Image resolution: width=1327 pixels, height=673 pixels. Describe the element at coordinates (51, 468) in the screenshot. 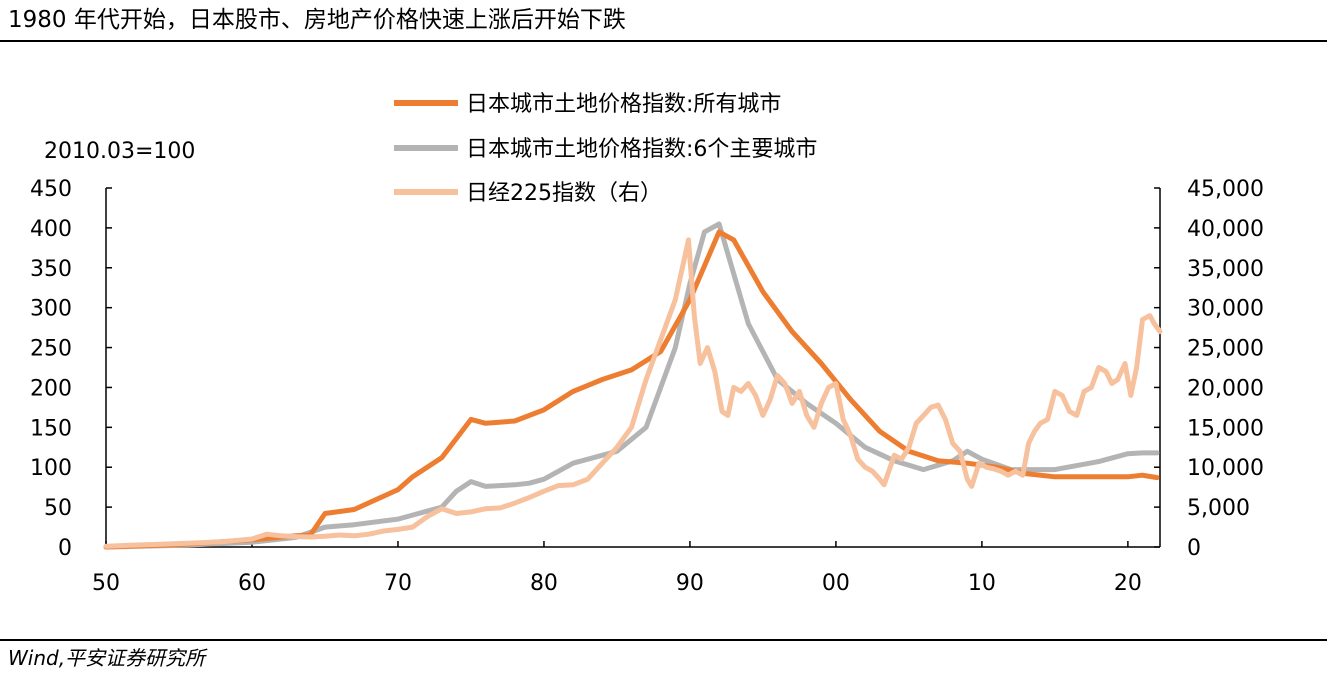

I see `left-tick-label: 100` at that location.